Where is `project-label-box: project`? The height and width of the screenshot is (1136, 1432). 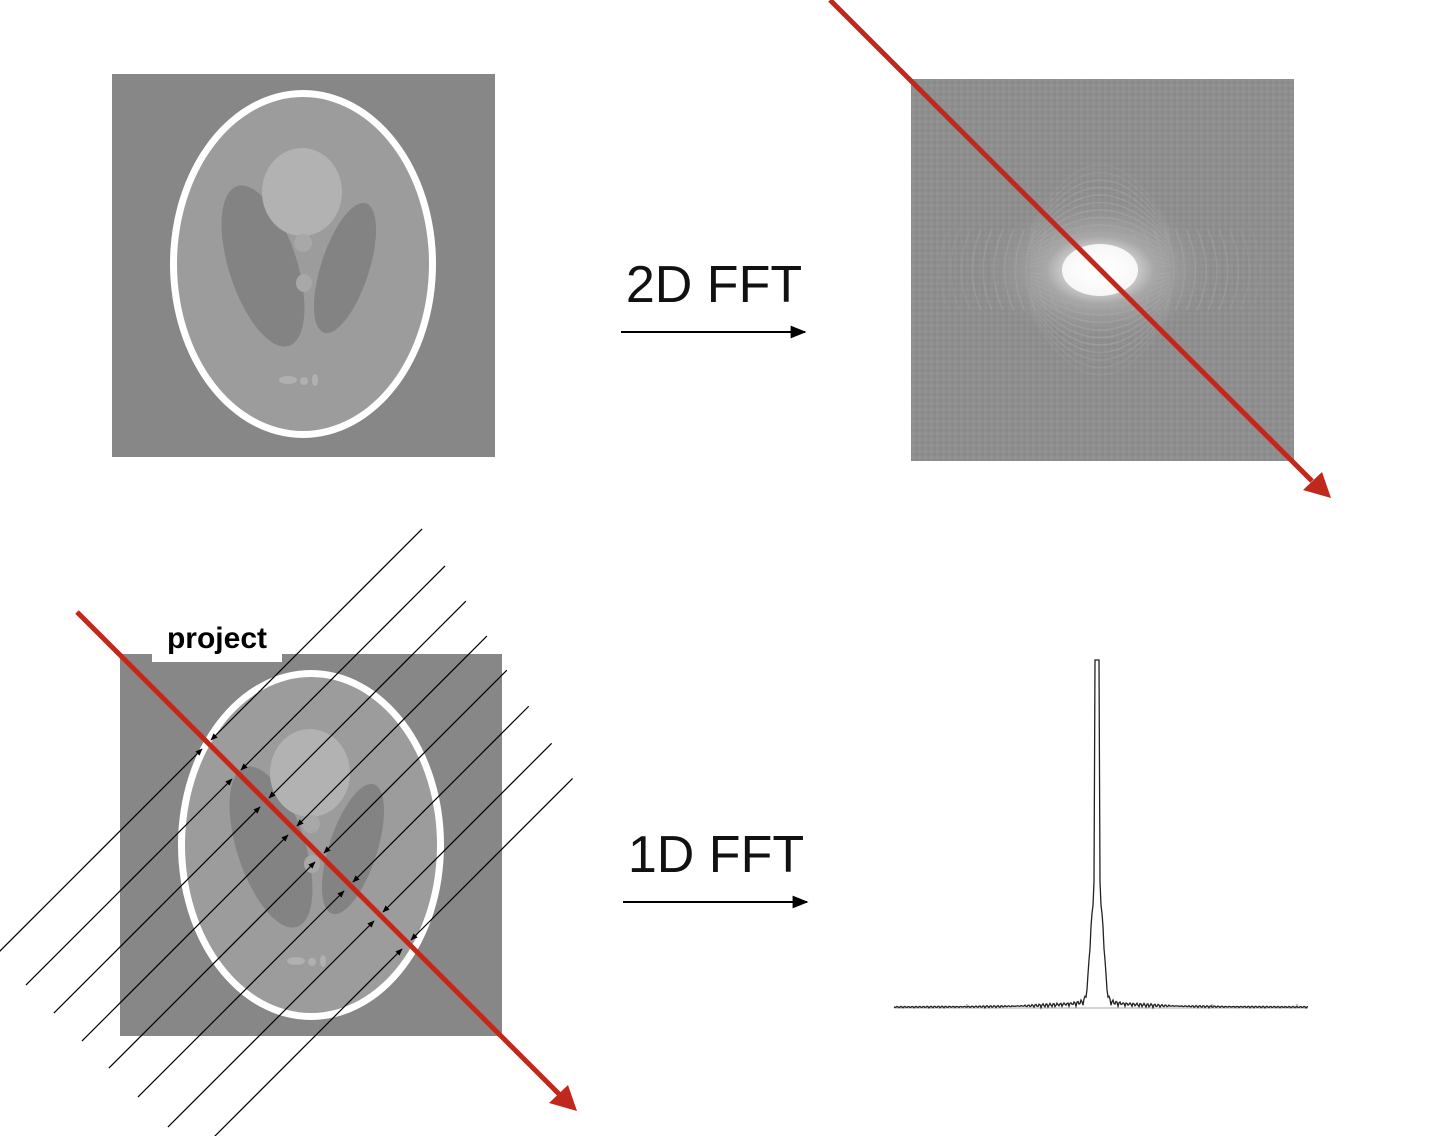 project-label-box: project is located at coordinates (217, 640).